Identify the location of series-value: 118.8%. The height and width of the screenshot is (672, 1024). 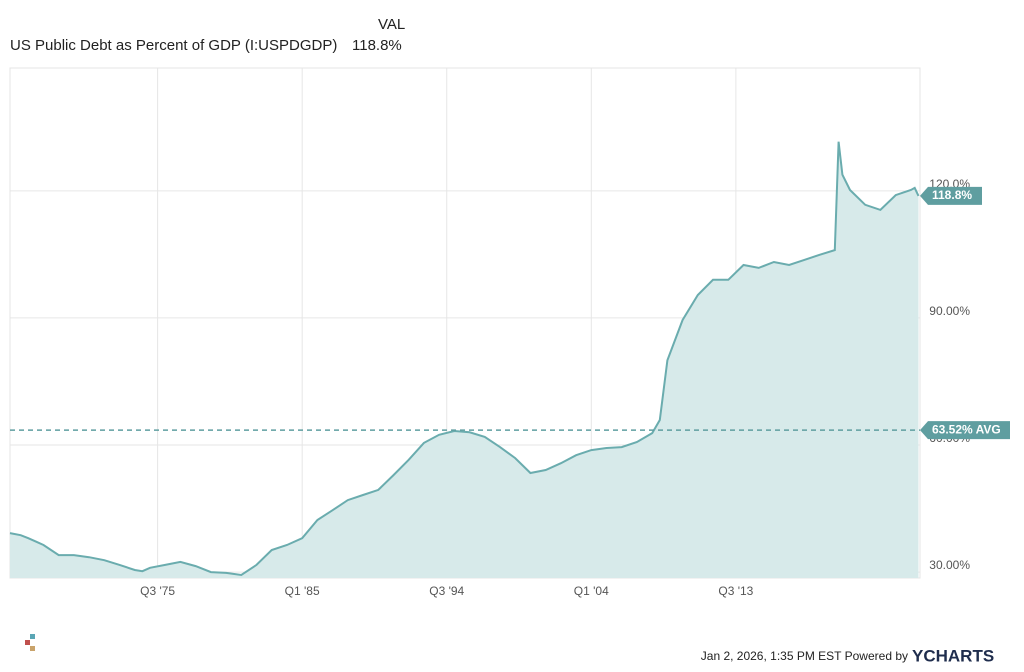
(377, 45).